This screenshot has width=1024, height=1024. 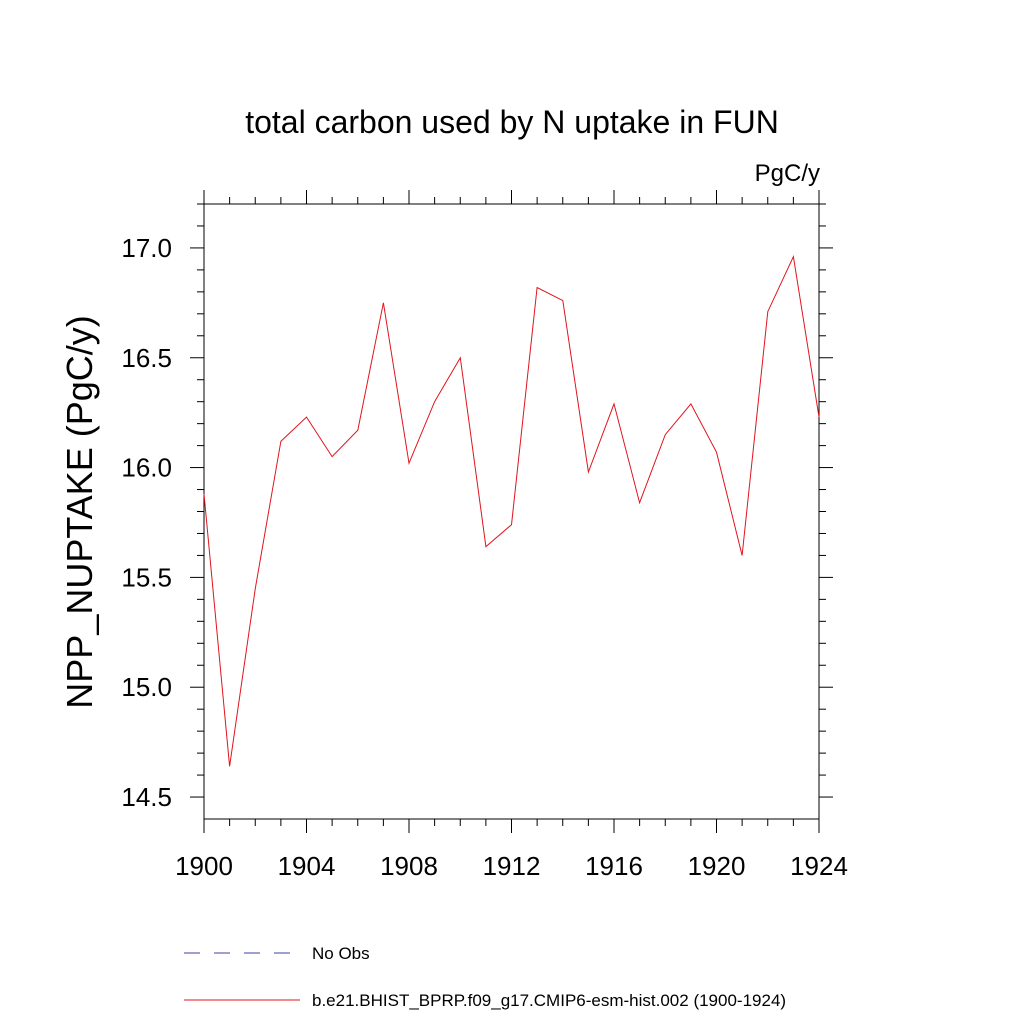 What do you see at coordinates (787, 173) in the screenshot?
I see `units-label: PgC/y` at bounding box center [787, 173].